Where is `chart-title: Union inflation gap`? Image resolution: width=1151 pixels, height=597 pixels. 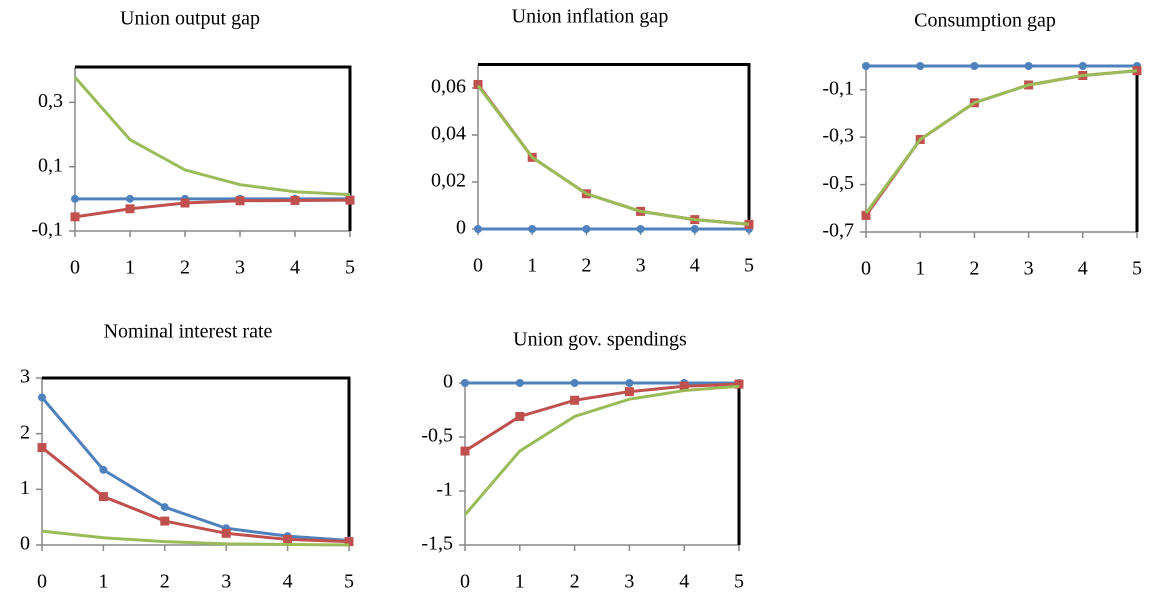 chart-title: Union inflation gap is located at coordinates (590, 17).